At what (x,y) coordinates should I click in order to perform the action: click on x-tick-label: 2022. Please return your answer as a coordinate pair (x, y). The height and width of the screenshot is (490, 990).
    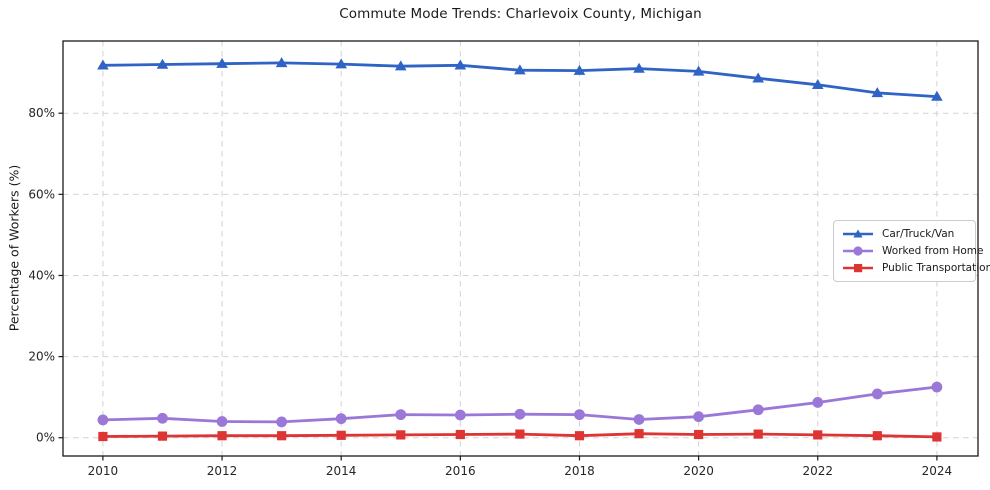
    Looking at the image, I should click on (817, 471).